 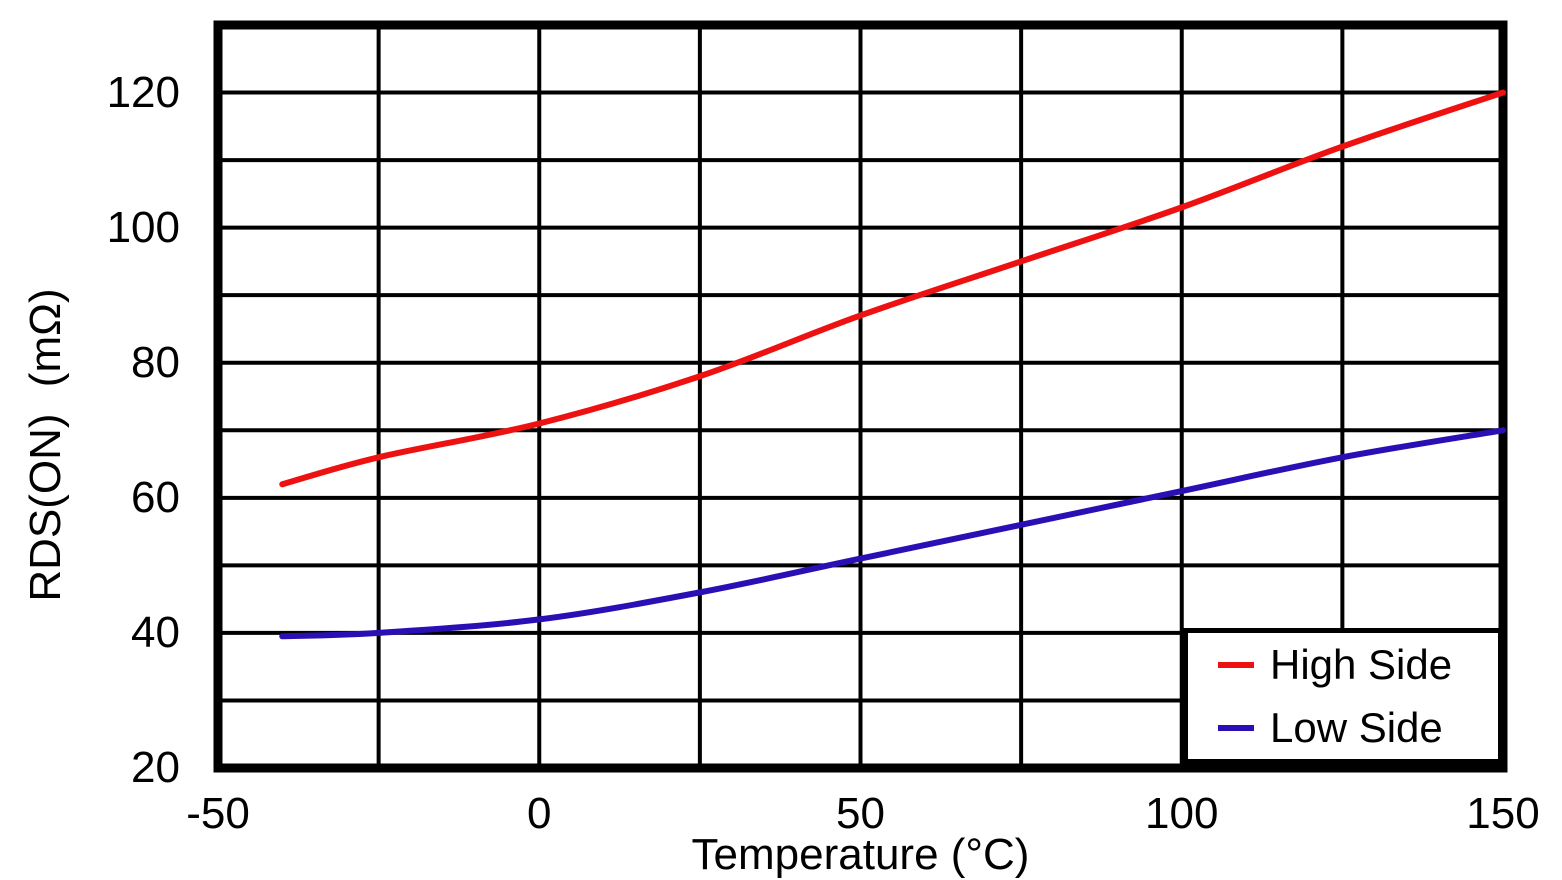 I want to click on y-tick-label: 20, so click(x=155, y=767).